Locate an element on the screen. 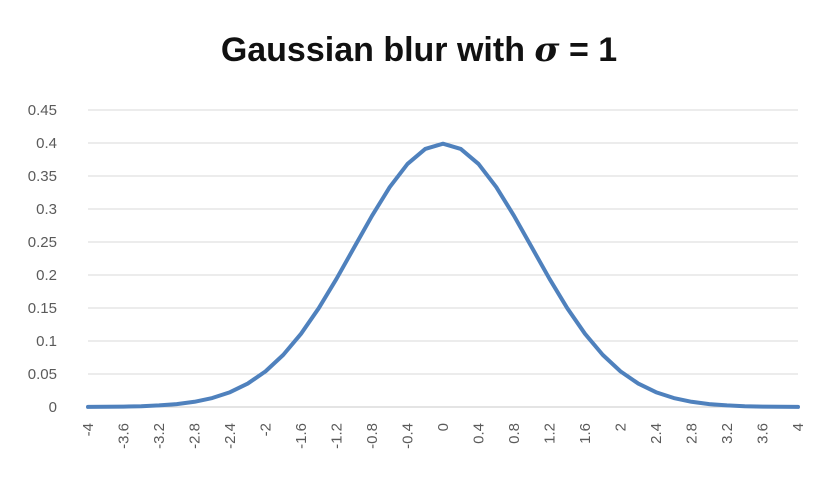 The image size is (838, 478). y-axis-tick-labels: 0 0.05 0.1 0.15 0.2 0.25 0.3 0.35 0.4 0.45 is located at coordinates (42, 259).